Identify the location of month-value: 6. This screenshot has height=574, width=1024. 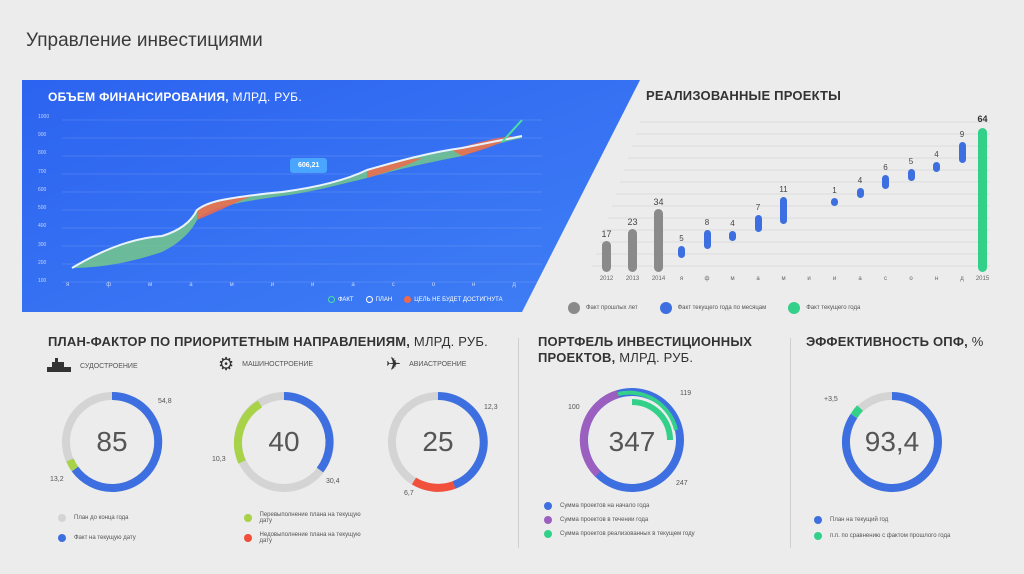
(885, 167).